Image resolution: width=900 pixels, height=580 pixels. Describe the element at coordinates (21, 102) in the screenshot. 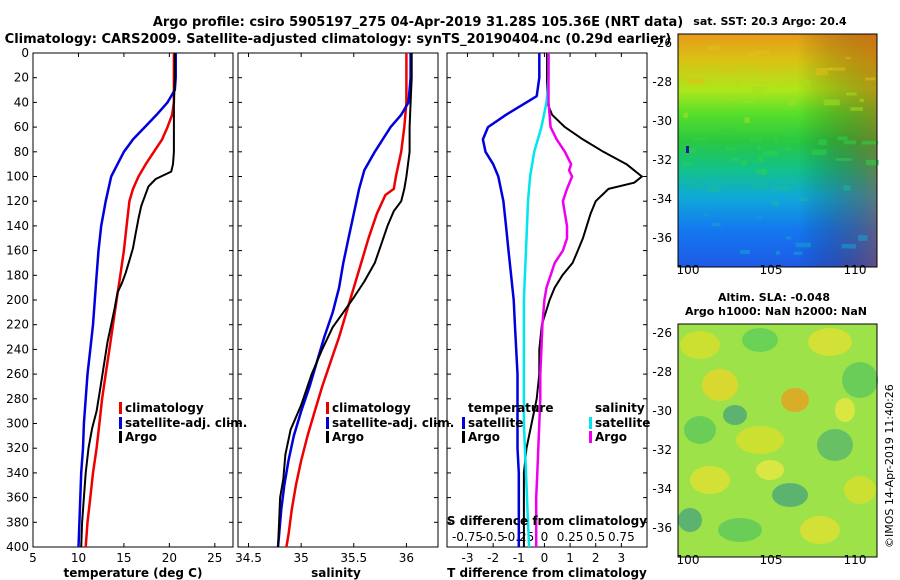

I see `depth-tick-label: 40` at that location.